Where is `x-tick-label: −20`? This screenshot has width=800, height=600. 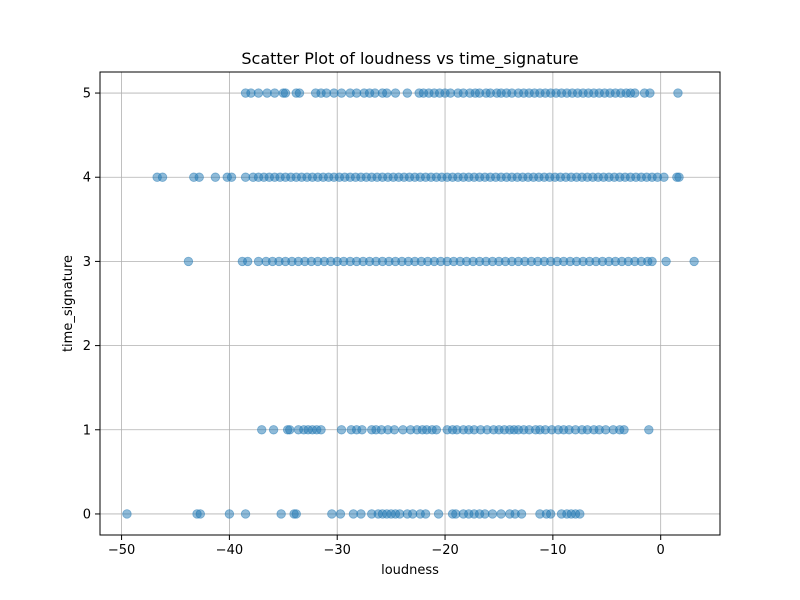 x-tick-label: −20 is located at coordinates (444, 550).